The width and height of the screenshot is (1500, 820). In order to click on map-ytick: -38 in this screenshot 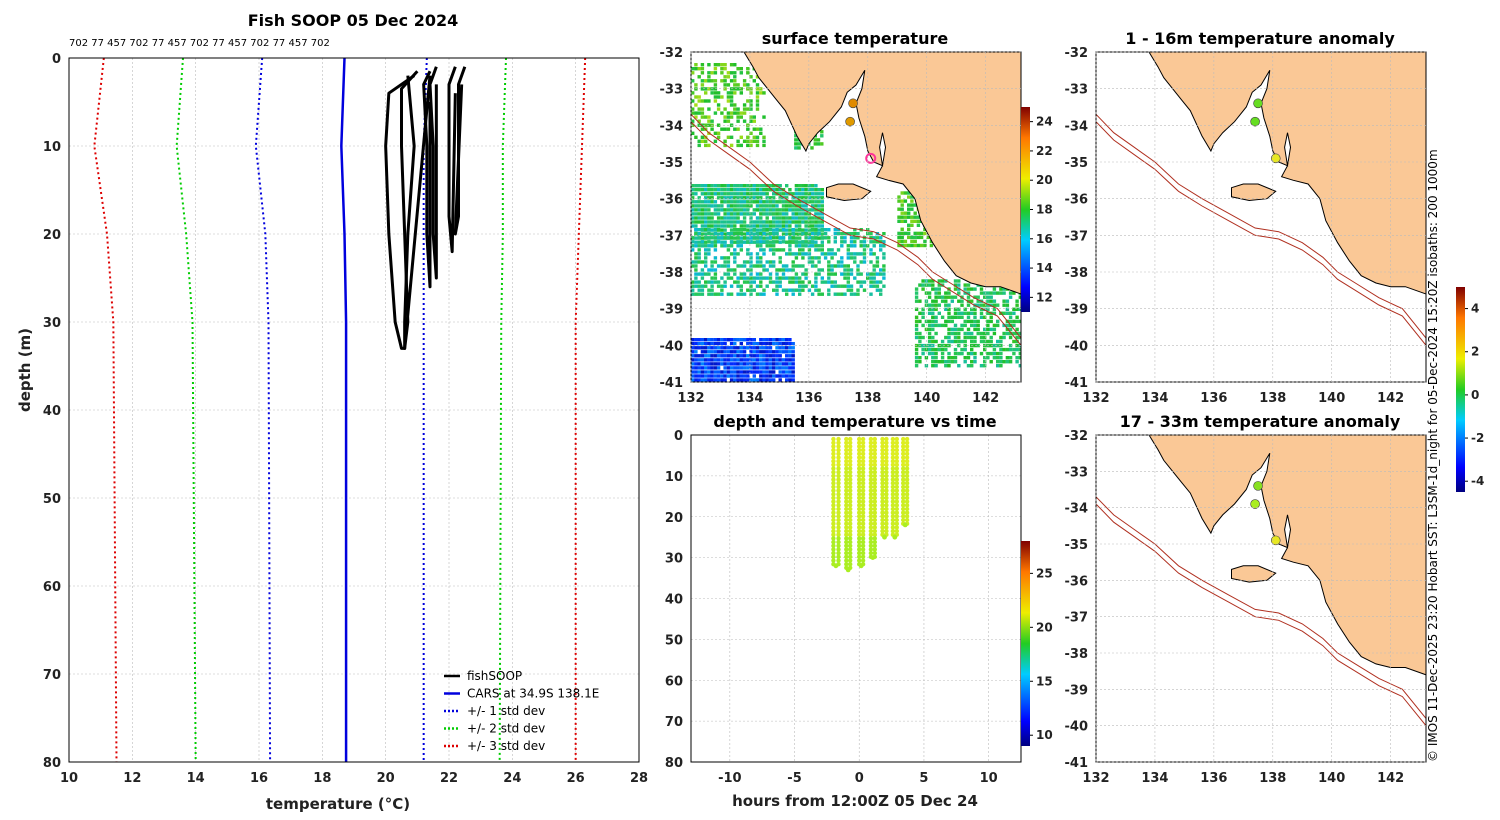, I will do `click(1077, 273)`.